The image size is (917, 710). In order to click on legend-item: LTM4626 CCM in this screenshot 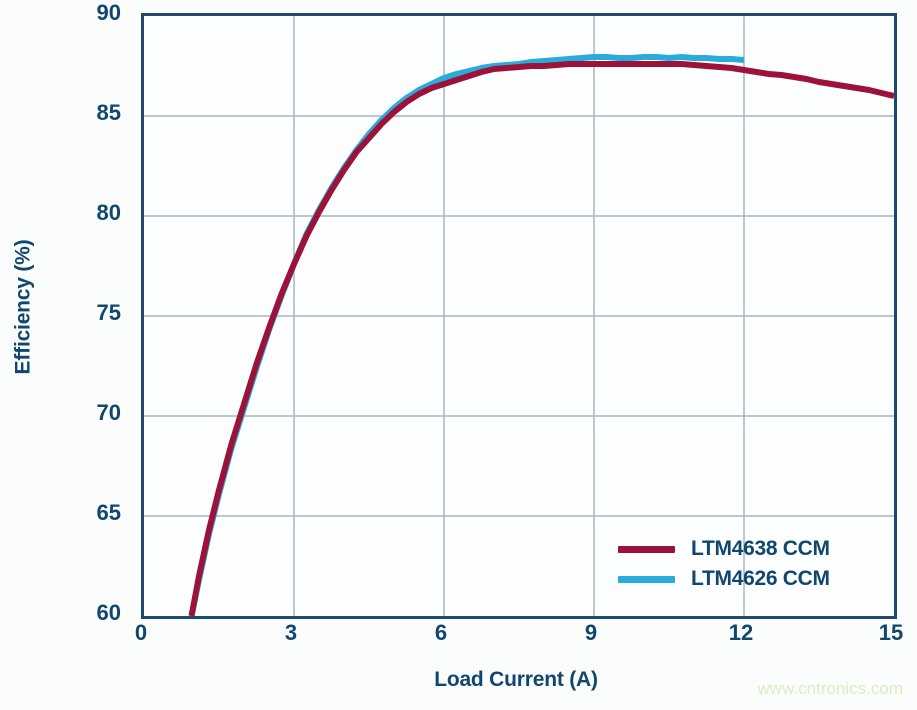, I will do `click(748, 579)`.